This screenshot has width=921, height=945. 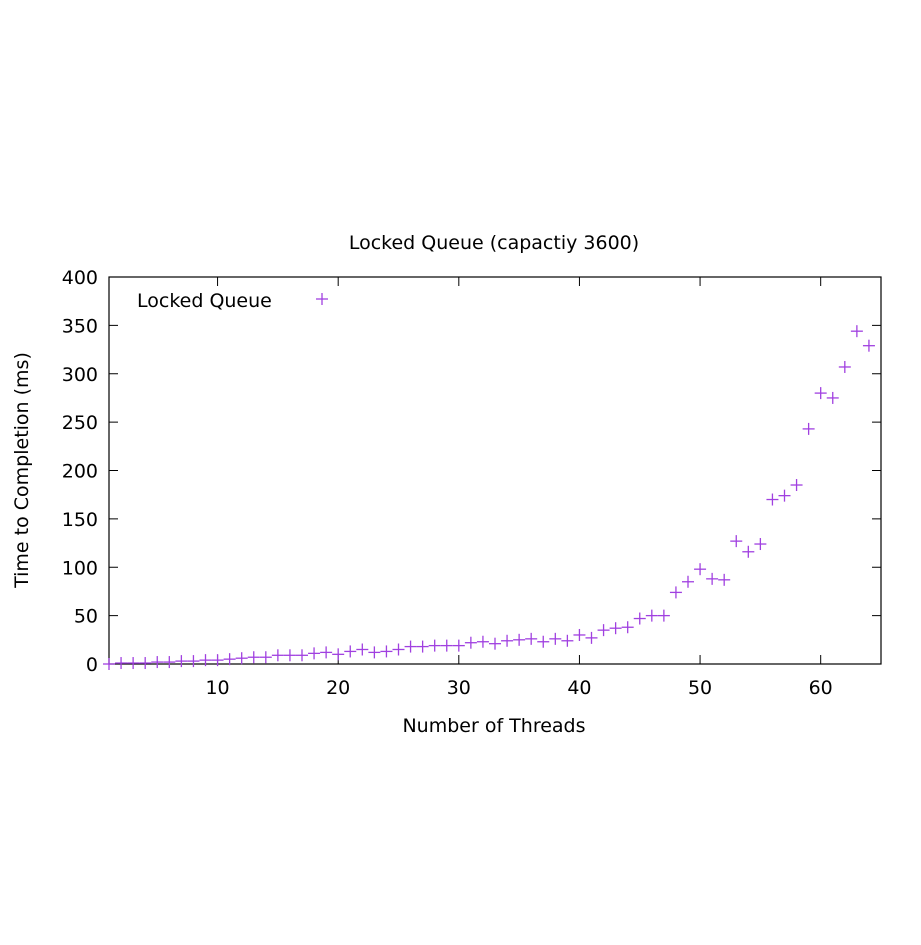 I want to click on legend-plus-marker, so click(x=322, y=299).